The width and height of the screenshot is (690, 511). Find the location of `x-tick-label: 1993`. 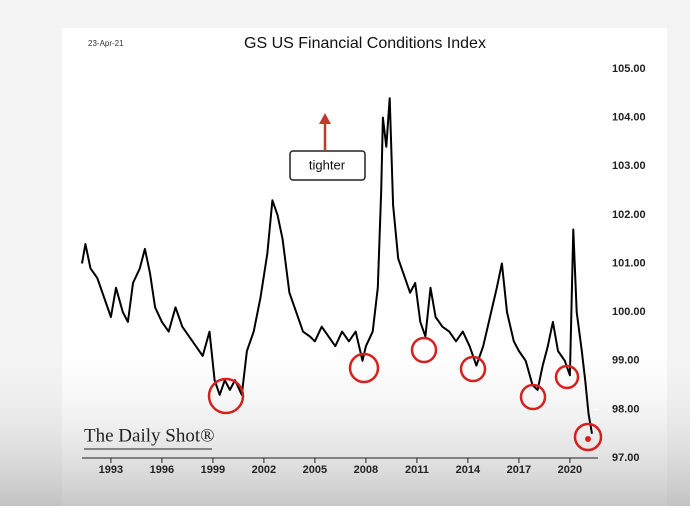

x-tick-label: 1993 is located at coordinates (111, 470).